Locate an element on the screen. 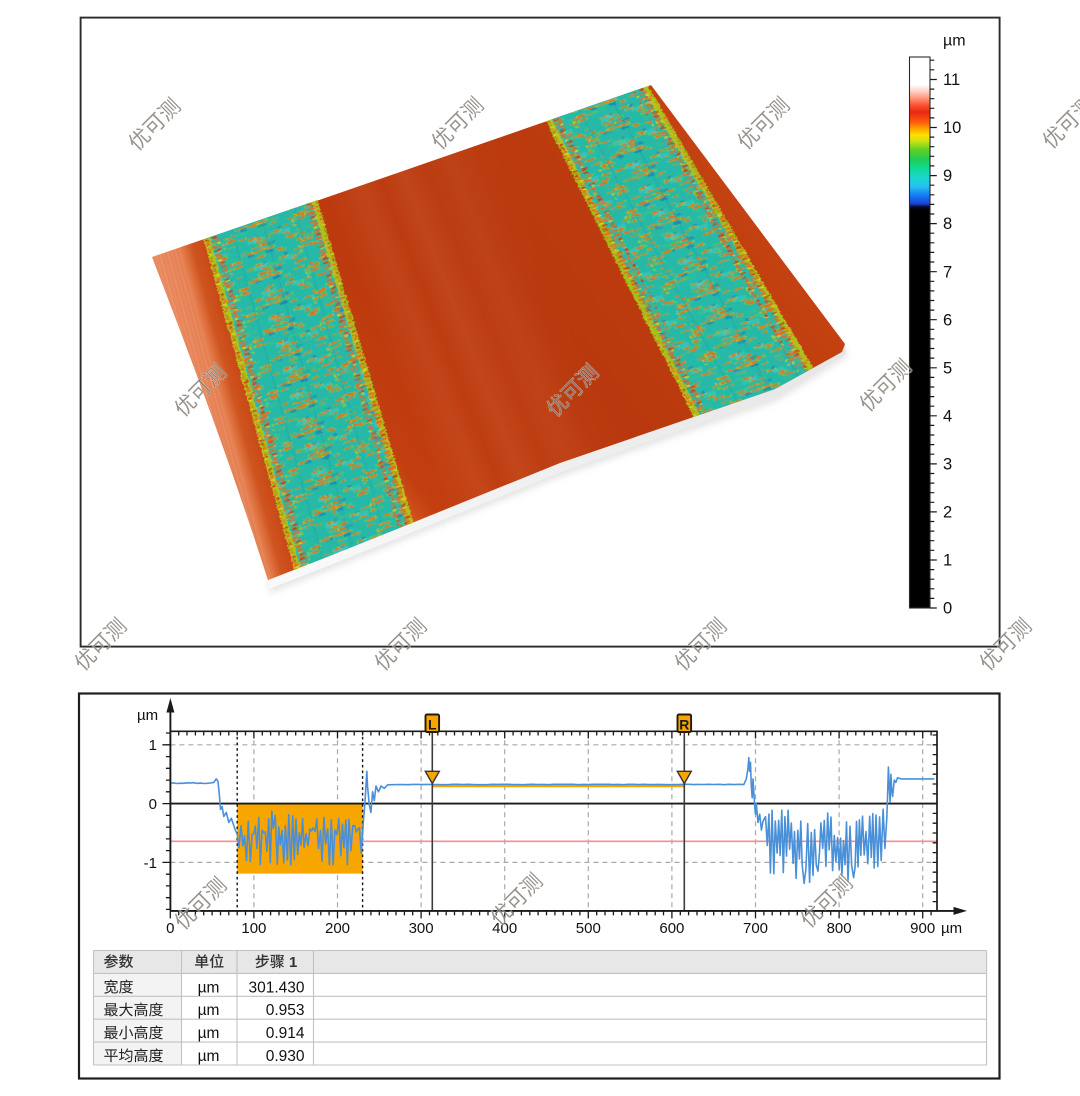 The image size is (1080, 1096). svg-text: 500 is located at coordinates (588, 928).